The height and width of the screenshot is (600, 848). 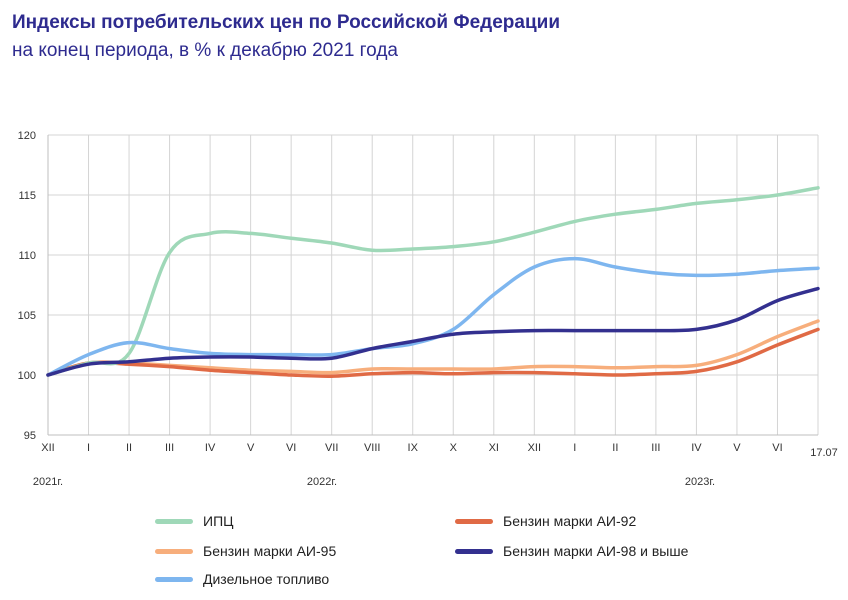 I want to click on x-tick-label: 17.07, so click(x=824, y=453).